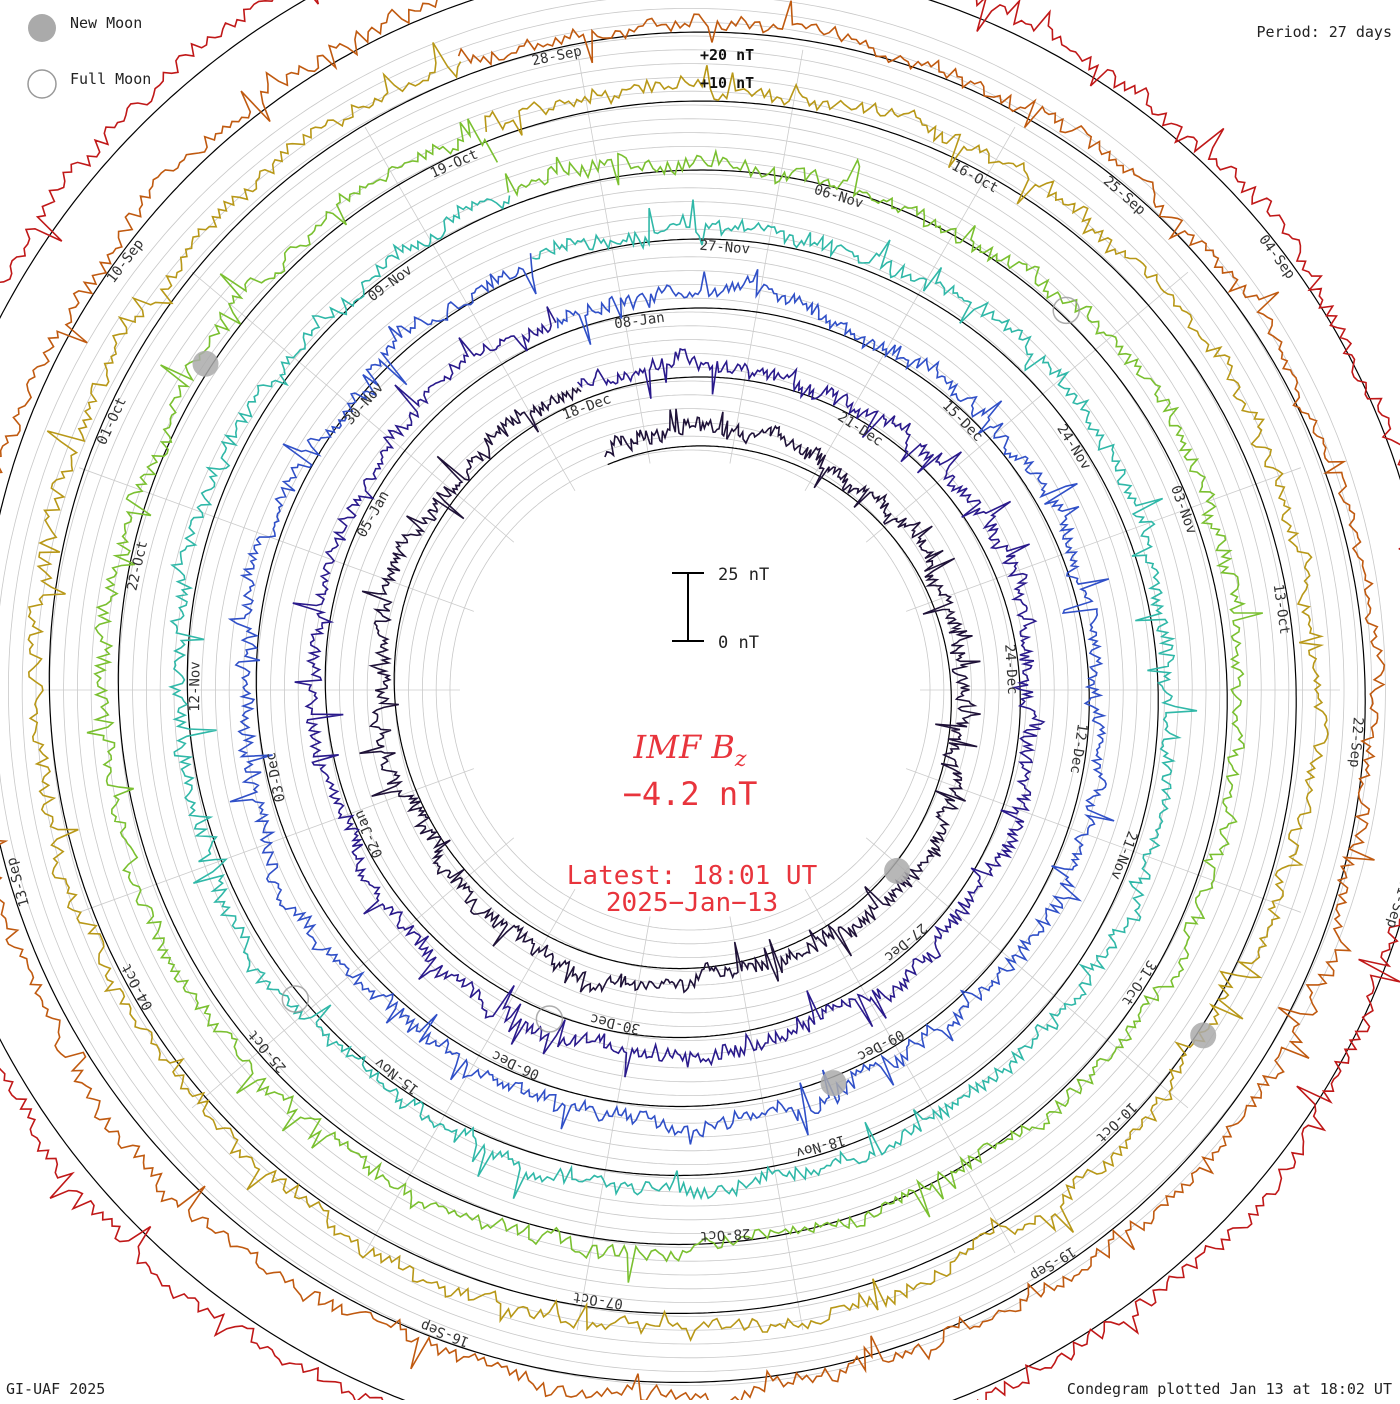  I want to click on date-label: 02-Jan, so click(368, 834).